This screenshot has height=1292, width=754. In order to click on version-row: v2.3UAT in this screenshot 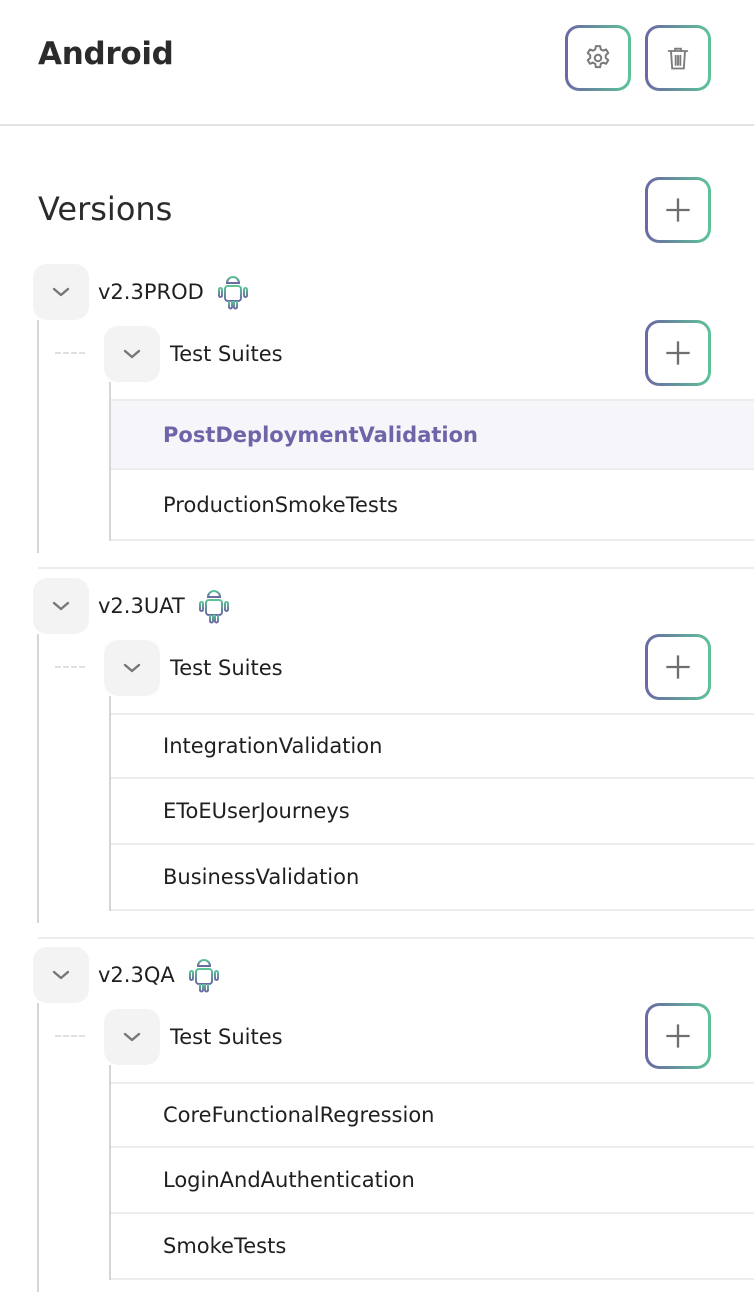, I will do `click(132, 606)`.